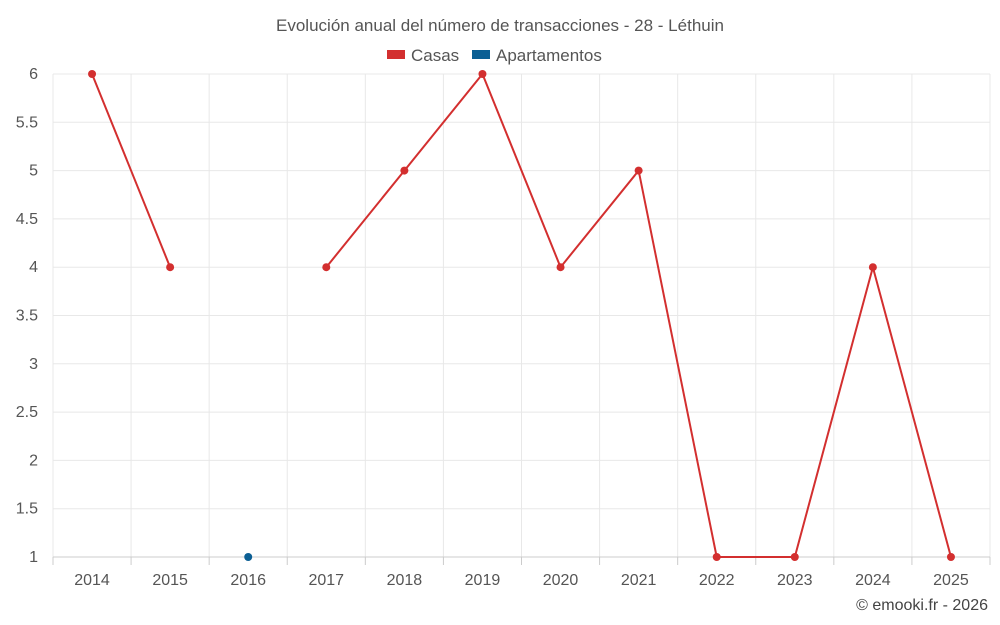 This screenshot has width=1000, height=625. What do you see at coordinates (549, 55) in the screenshot?
I see `legend-label-apartamentos: Apartamentos` at bounding box center [549, 55].